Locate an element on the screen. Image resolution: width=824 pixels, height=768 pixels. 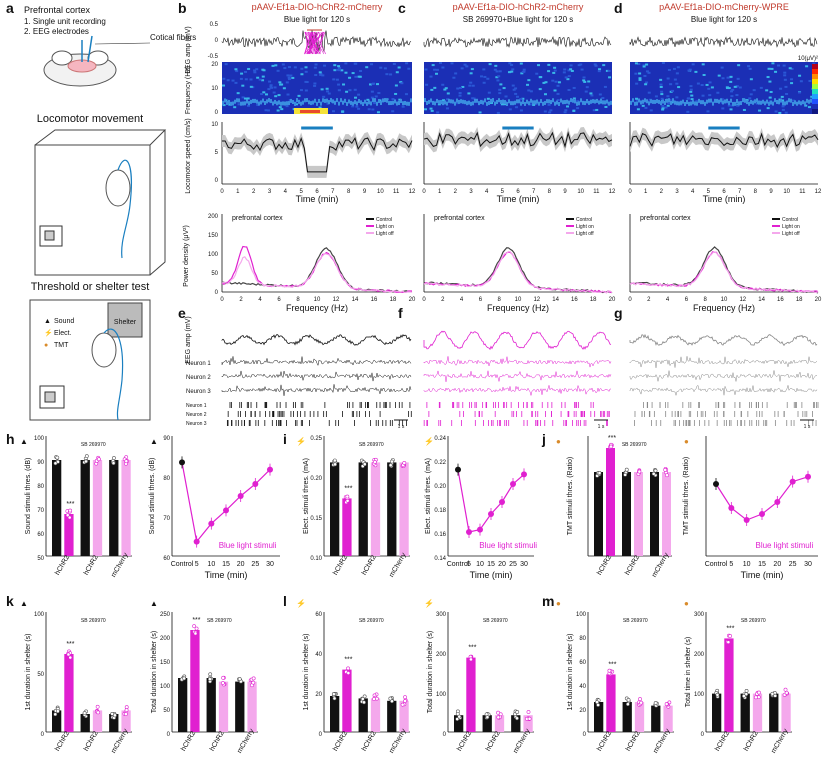
power-x-tick: 18 is located at coordinates (393, 300).